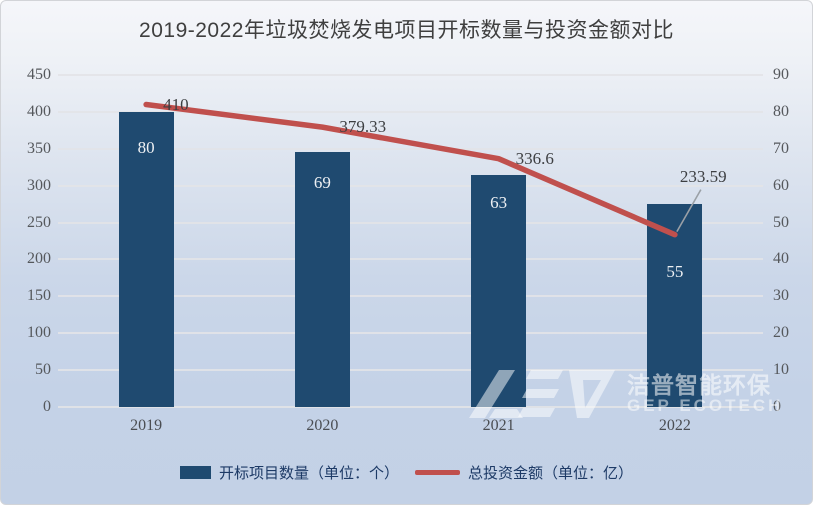 The height and width of the screenshot is (505, 813). Describe the element at coordinates (499, 202) in the screenshot. I see `bar-data-label: 63` at that location.